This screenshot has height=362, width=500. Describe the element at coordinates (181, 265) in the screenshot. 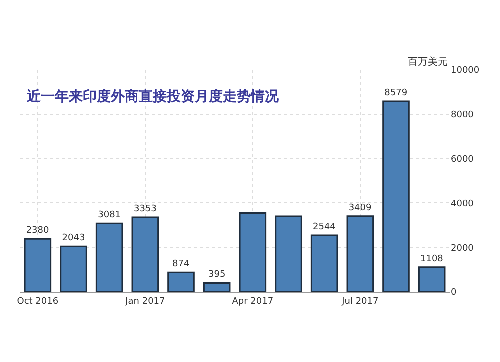

I see `data-label: 874` at that location.